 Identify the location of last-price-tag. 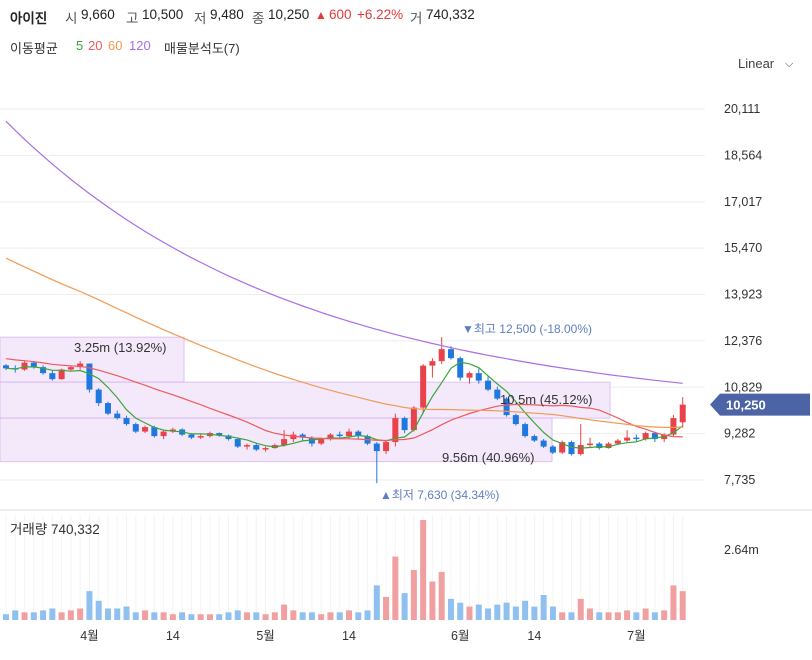
(760, 404).